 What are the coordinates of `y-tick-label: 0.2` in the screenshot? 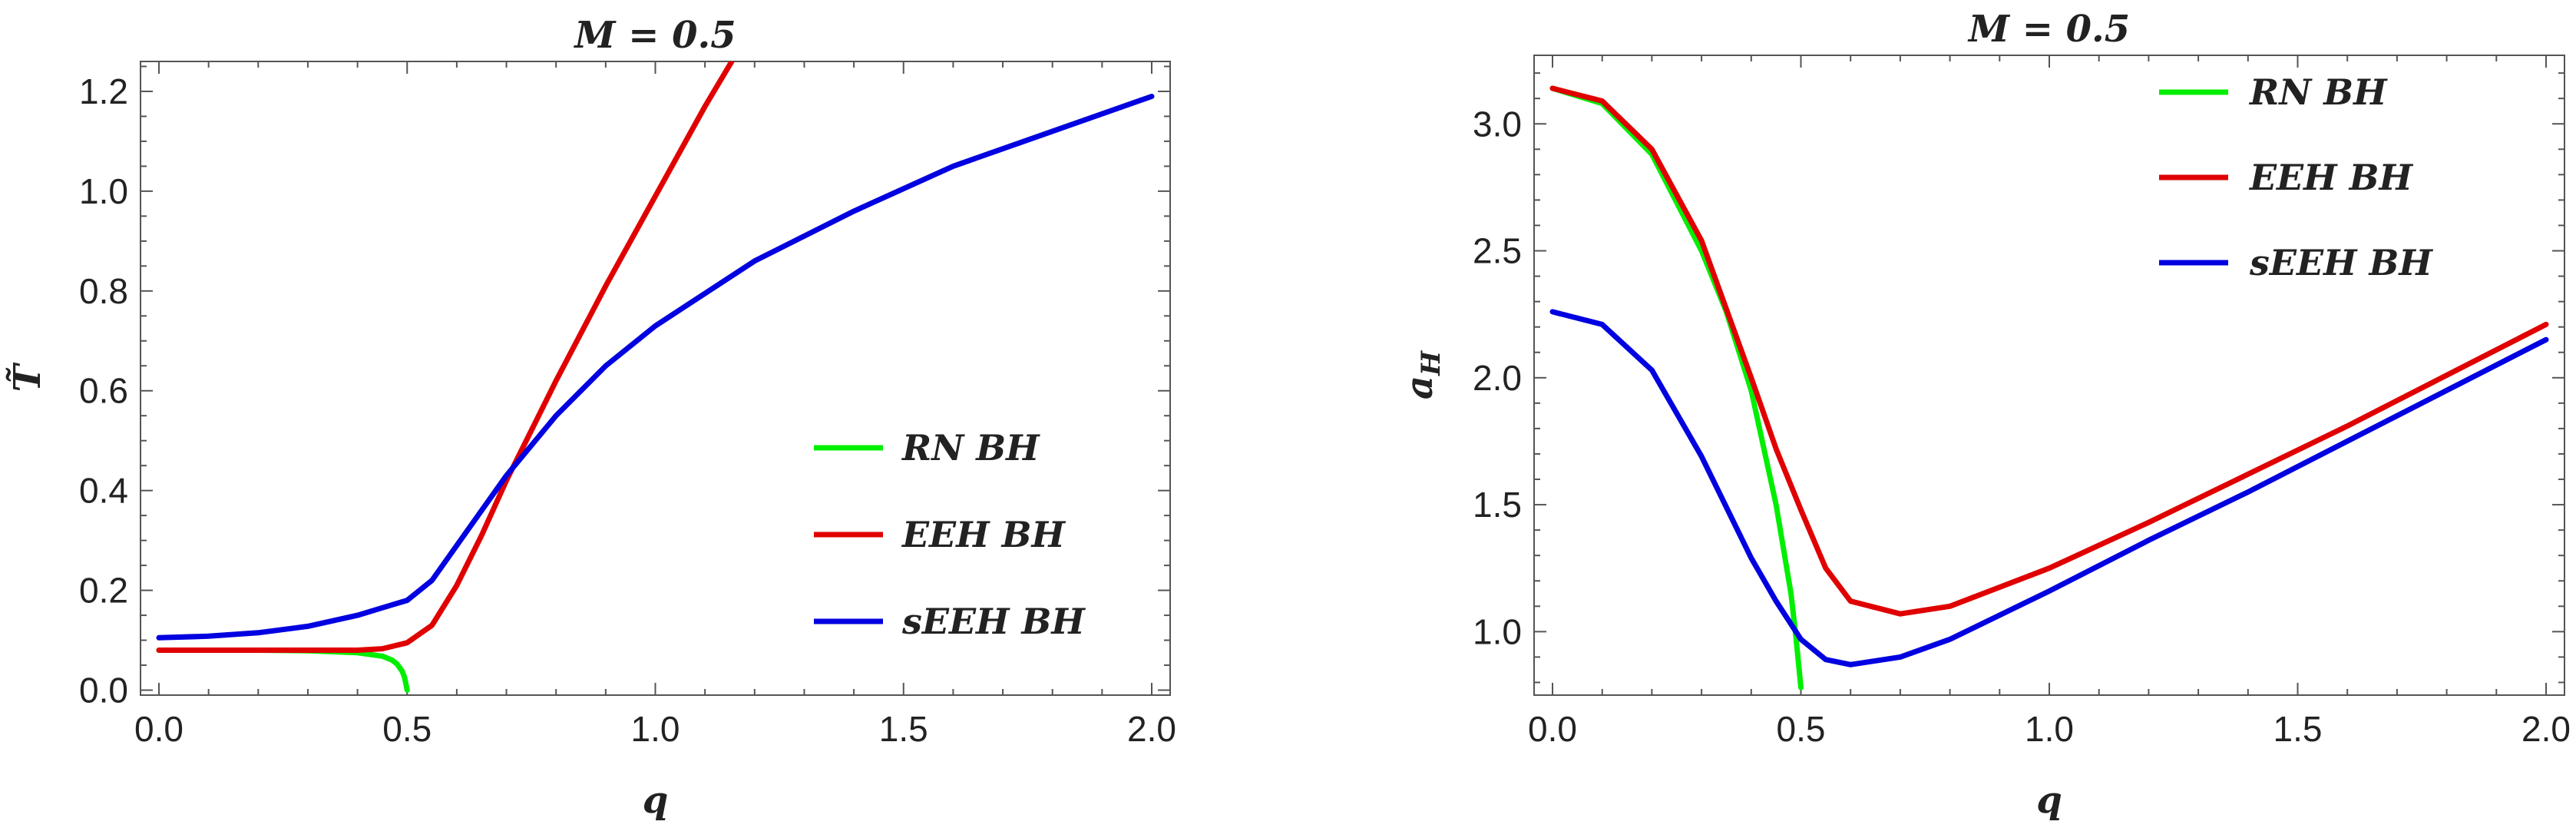 It's located at (103, 591).